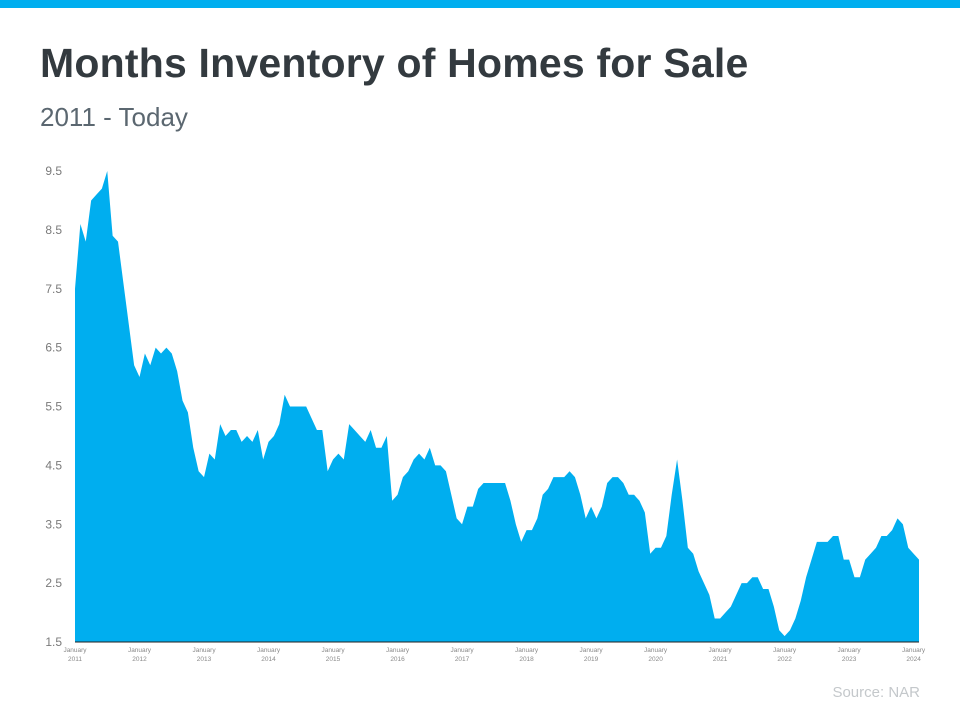 This screenshot has width=960, height=720. Describe the element at coordinates (53, 289) in the screenshot. I see `y-tick-label: 7.5` at that location.